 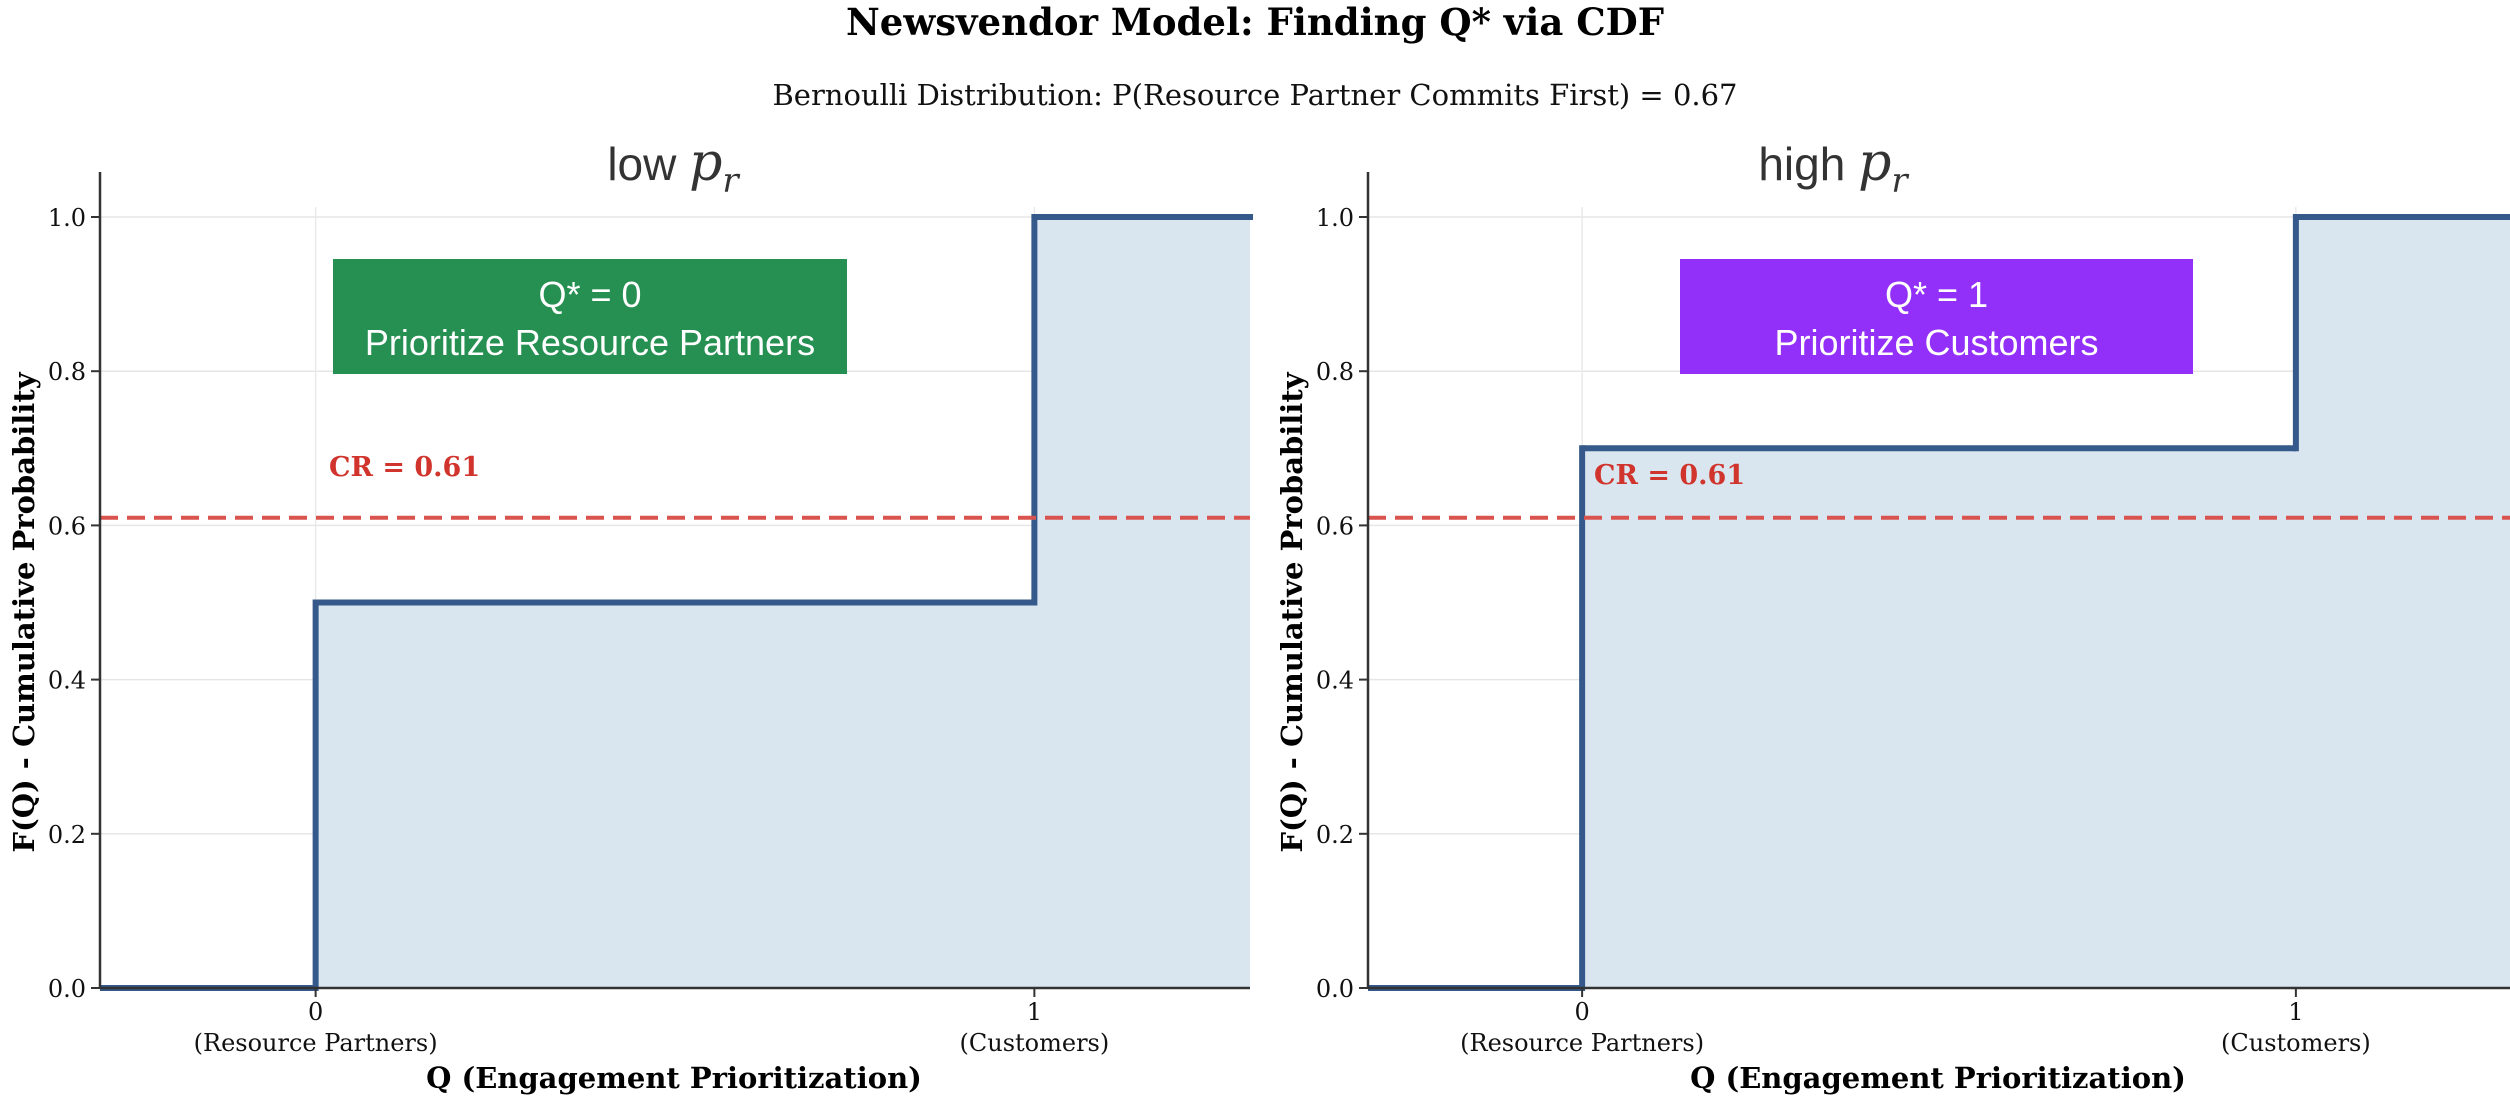 What do you see at coordinates (590, 342) in the screenshot?
I see `annotation-line-2: Prioritize Resource Partners` at bounding box center [590, 342].